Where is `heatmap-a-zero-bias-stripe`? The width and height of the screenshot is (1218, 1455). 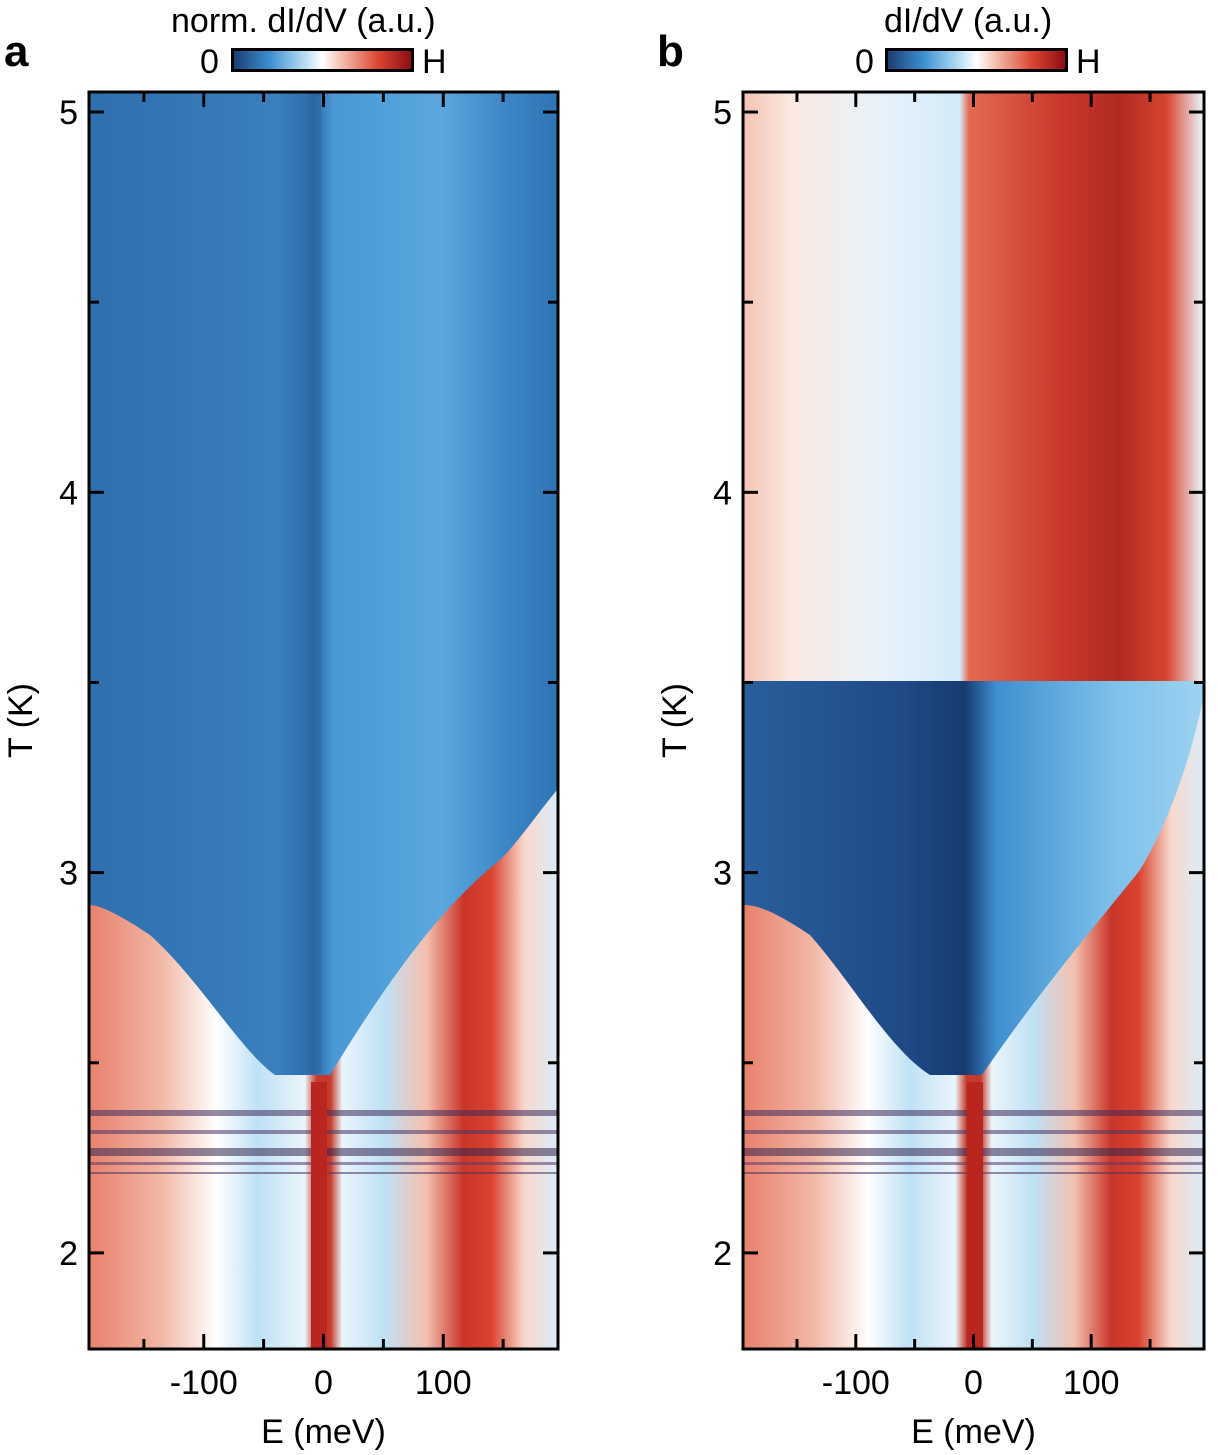
heatmap-a-zero-bias-stripe is located at coordinates (315, 583).